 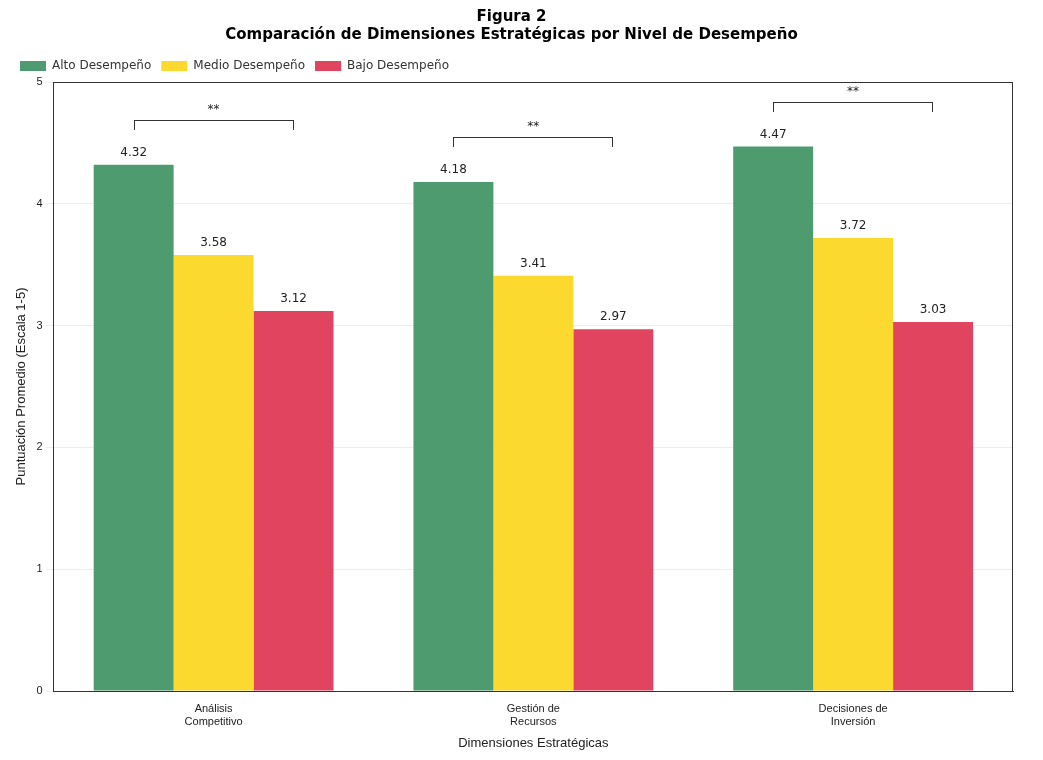 I want to click on data-label: 3.03, so click(x=933, y=309).